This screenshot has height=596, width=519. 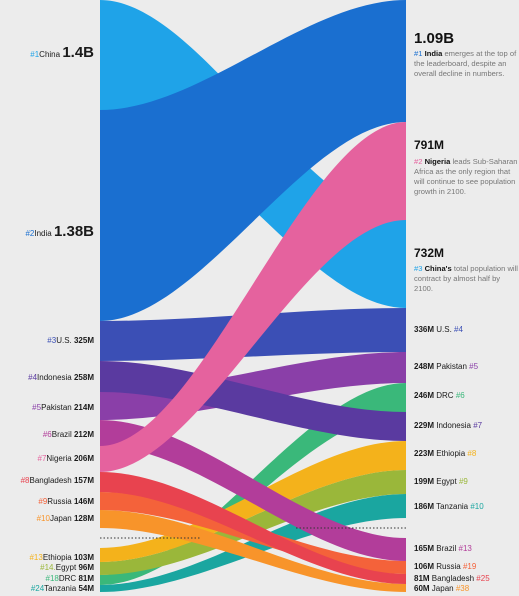 What do you see at coordinates (446, 548) in the screenshot?
I see `right-name-brazil: Brazil` at bounding box center [446, 548].